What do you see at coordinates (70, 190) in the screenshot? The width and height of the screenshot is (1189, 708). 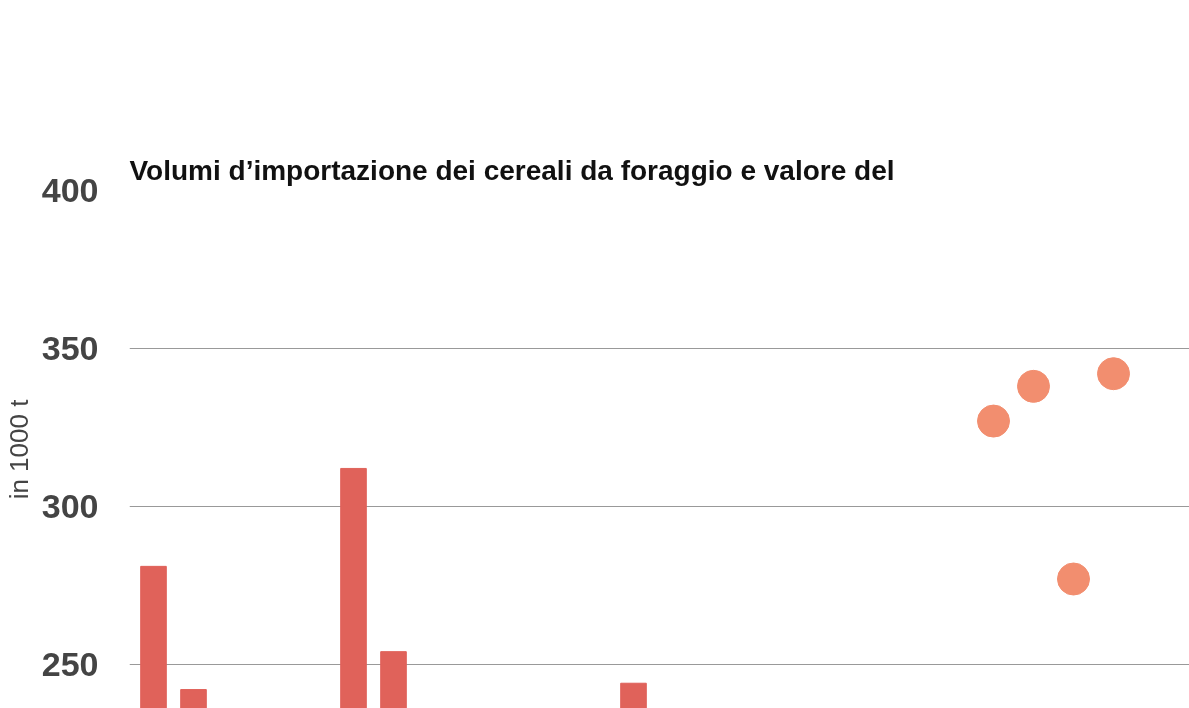 I see `y-tick-label: 400` at bounding box center [70, 190].